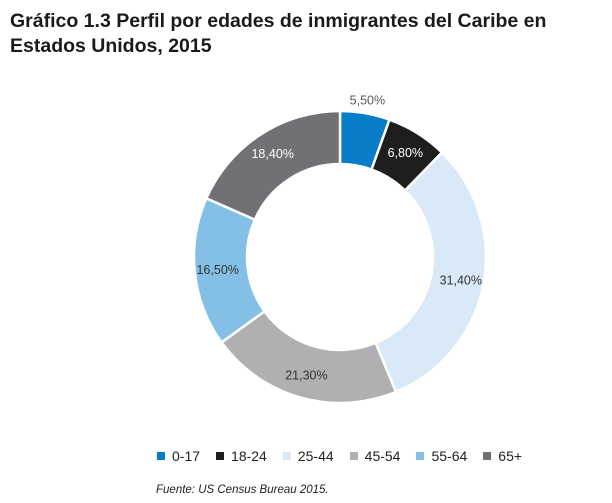  Describe the element at coordinates (449, 456) in the screenshot. I see `legend-label-55-64: 55-64` at that location.